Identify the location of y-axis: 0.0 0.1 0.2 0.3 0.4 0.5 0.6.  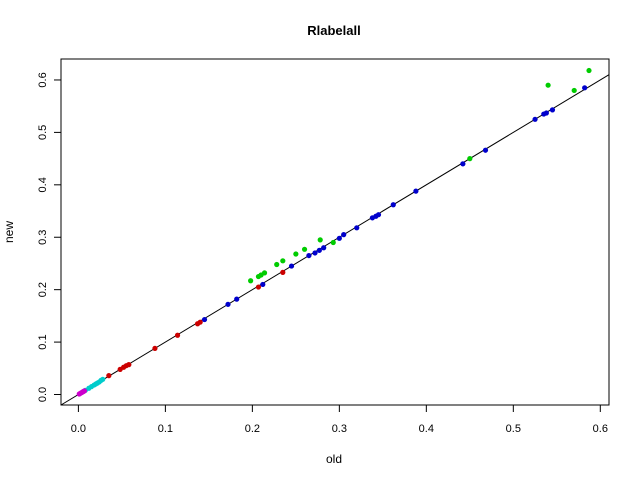
(49, 237).